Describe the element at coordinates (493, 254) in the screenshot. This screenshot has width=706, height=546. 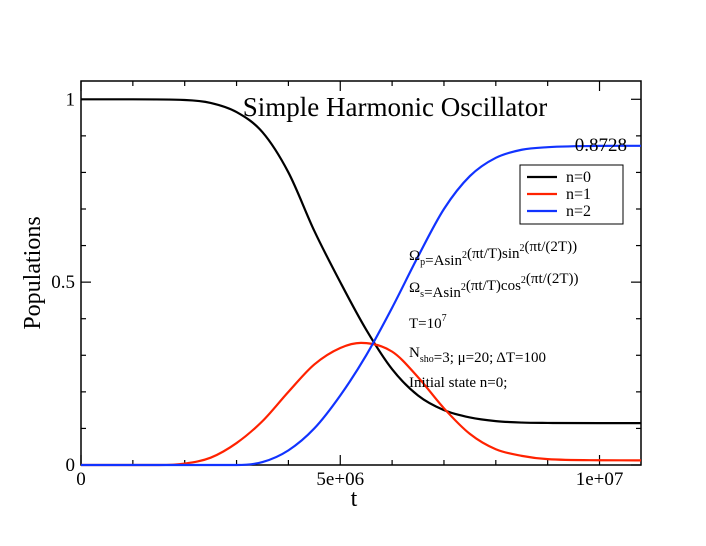
I see `annotation-omega-p: Ωp=Asin2(πt/T)sin2(πt/(2T))` at that location.